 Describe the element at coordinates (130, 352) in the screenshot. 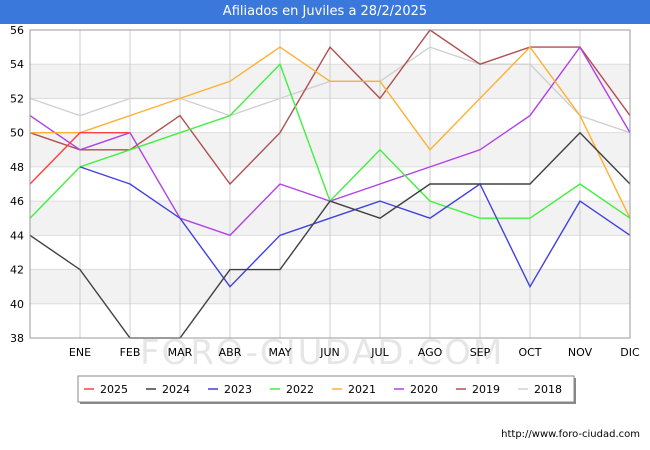

I see `x-tick-label: FEB` at that location.